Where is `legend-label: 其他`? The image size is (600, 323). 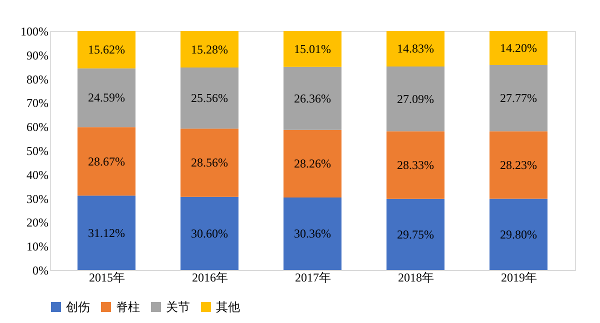
legend-label: 其他 is located at coordinates (228, 307).